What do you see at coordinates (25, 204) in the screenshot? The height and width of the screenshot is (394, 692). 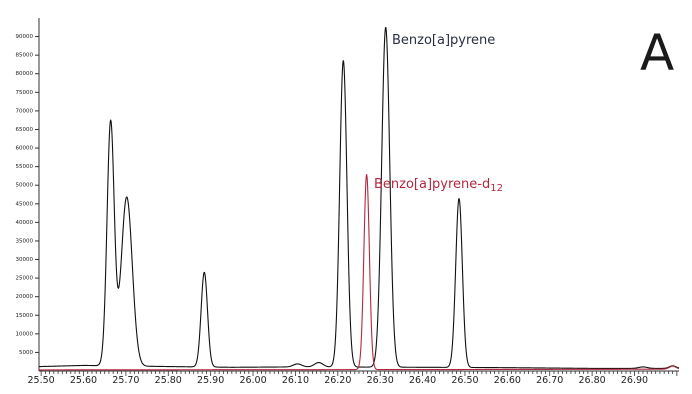 I see `y-tick-label: 45000` at bounding box center [25, 204].